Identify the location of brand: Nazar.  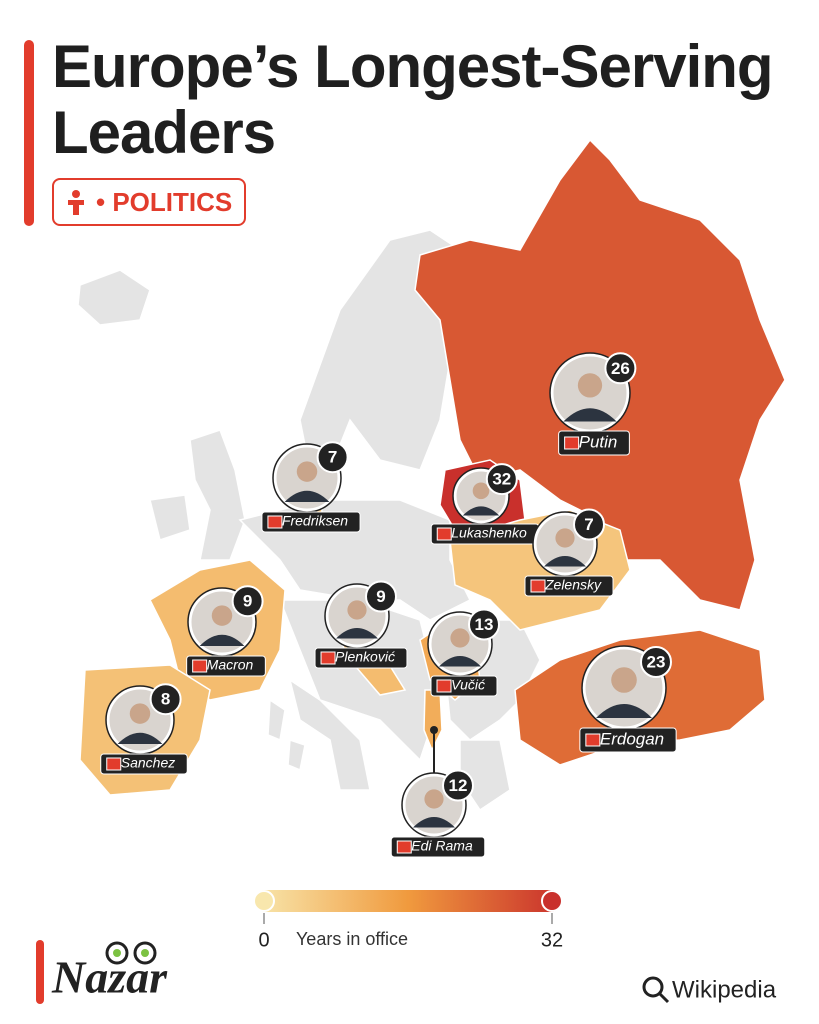
(109, 977).